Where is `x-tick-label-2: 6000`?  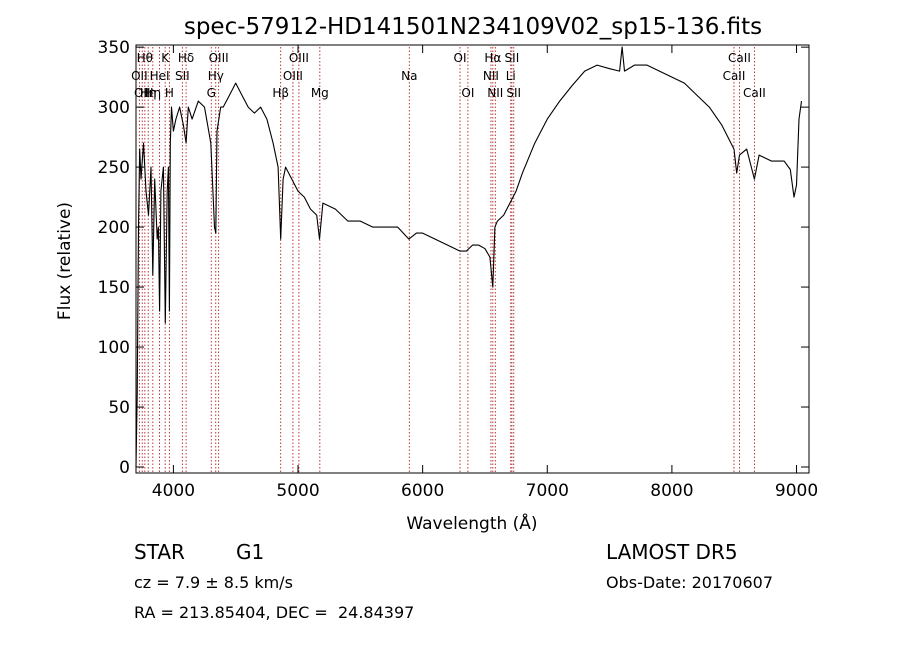
x-tick-label-2: 6000 is located at coordinates (422, 491).